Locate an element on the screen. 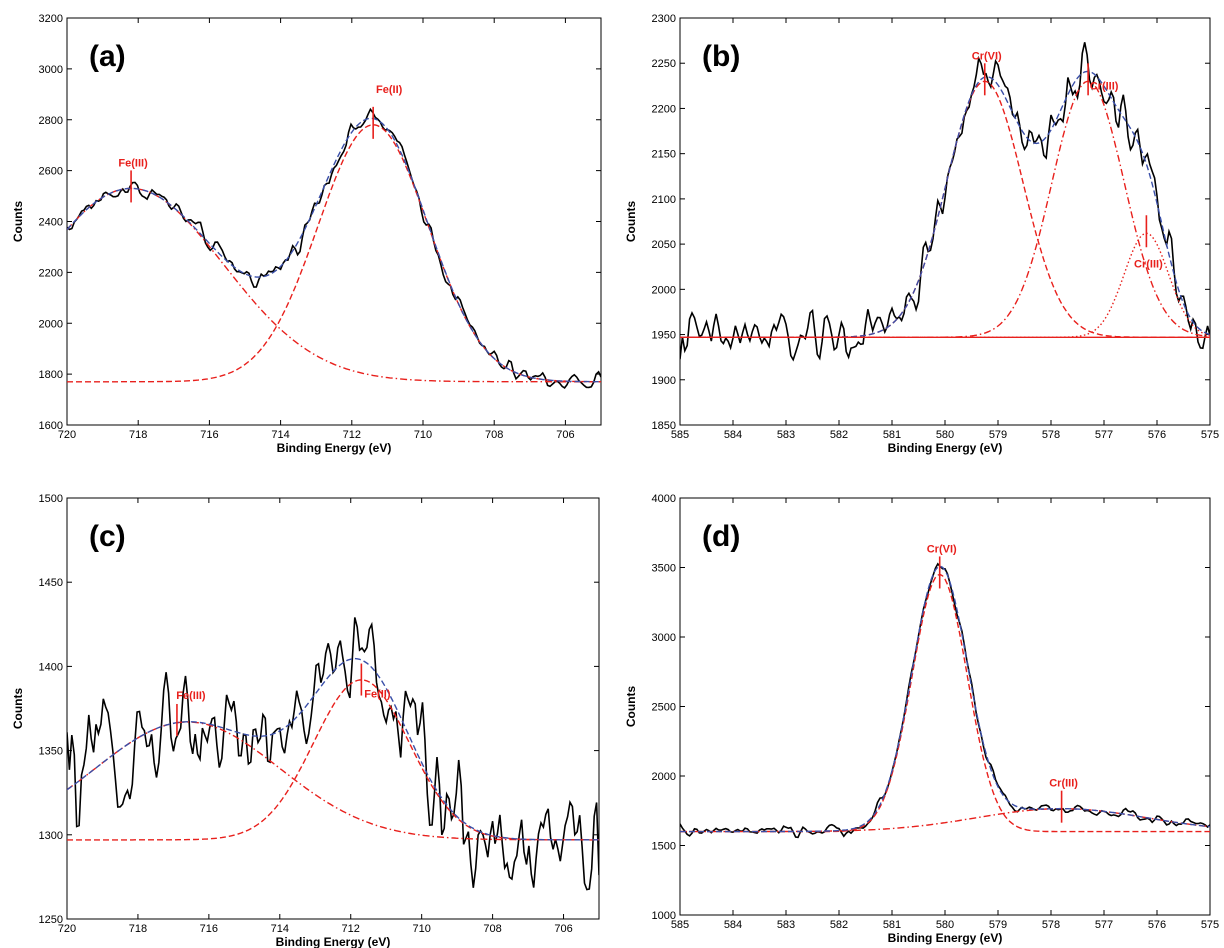  y-tick-label: 2150 is located at coordinates (664, 155).